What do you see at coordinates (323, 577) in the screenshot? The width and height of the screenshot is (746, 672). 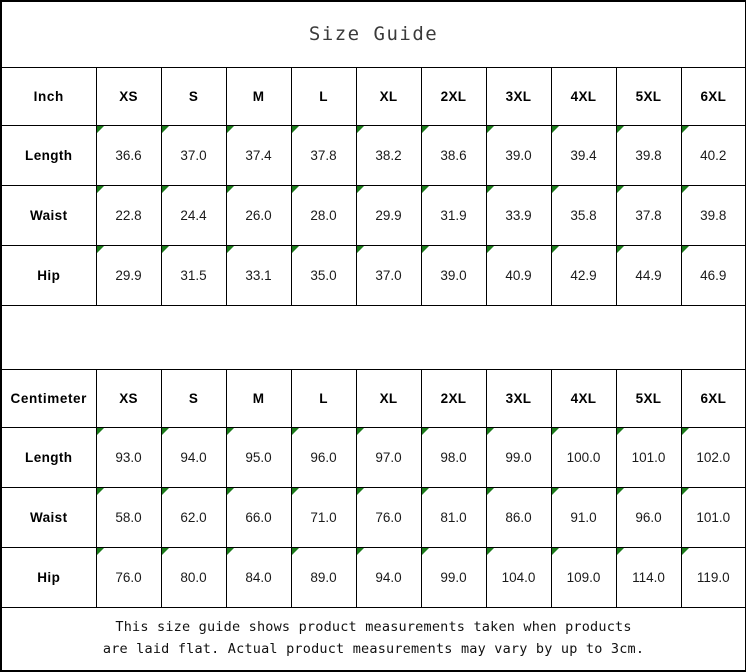 I see `cell-cm-hip-l: 89.0` at bounding box center [323, 577].